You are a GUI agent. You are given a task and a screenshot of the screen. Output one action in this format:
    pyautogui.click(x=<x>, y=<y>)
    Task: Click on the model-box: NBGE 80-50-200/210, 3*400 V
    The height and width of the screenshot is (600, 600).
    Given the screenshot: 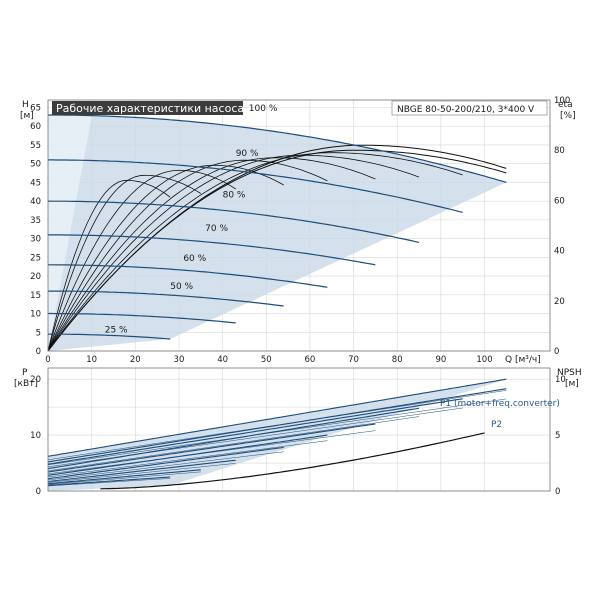 What is the action you would take?
    pyautogui.click(x=469, y=108)
    